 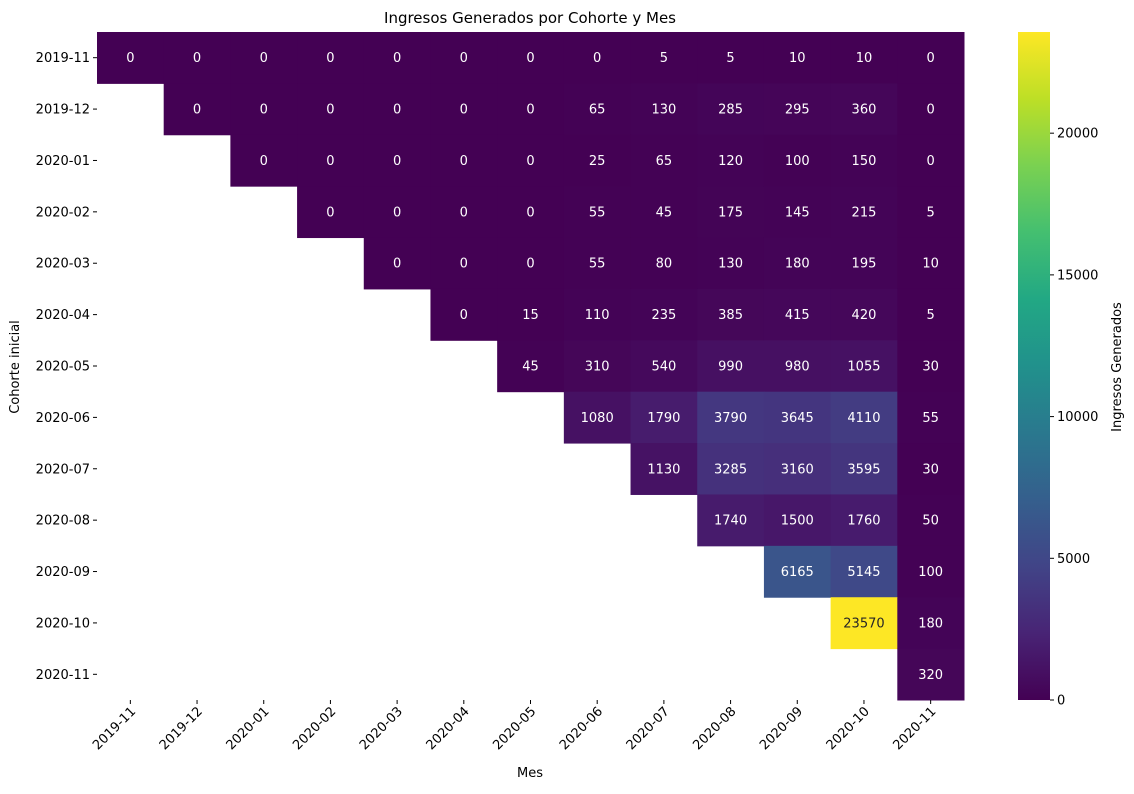 I want to click on cell-value-label: 6165, so click(x=797, y=572).